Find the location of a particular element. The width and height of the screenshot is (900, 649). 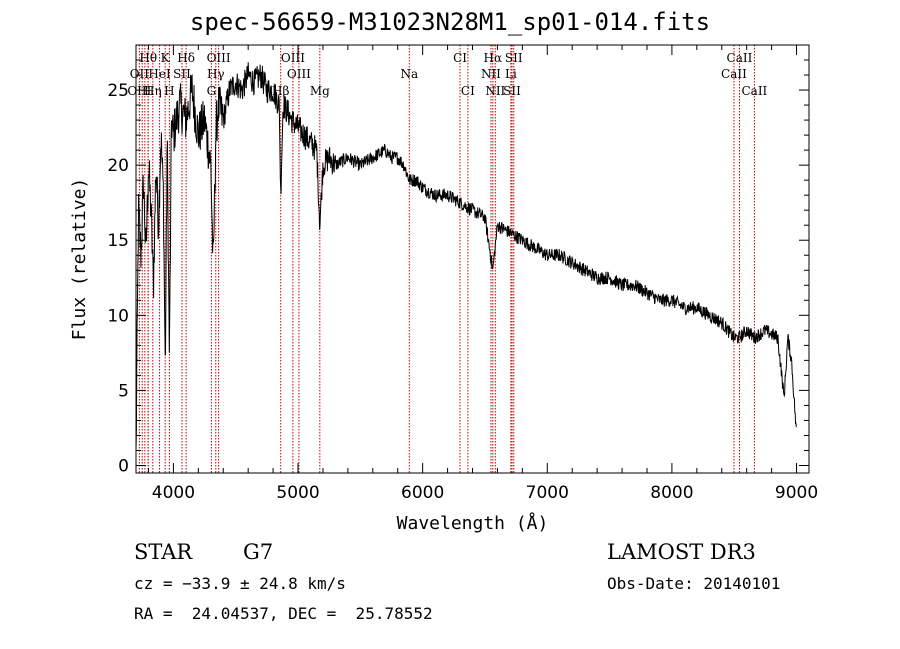

line-label: HeI is located at coordinates (159, 74).